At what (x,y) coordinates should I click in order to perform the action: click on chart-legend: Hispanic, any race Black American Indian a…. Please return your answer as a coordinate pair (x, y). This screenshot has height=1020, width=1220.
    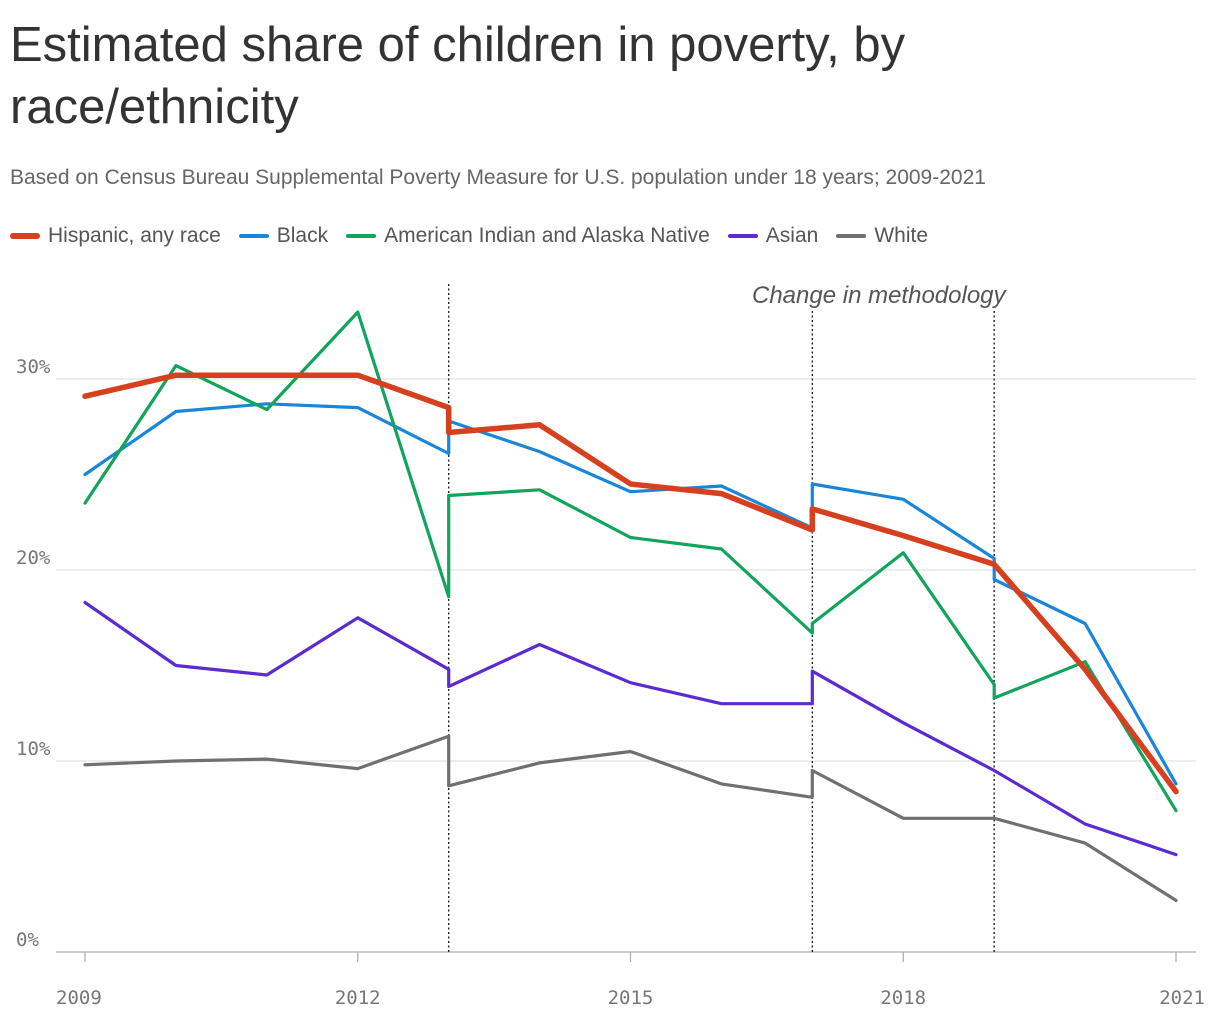
    Looking at the image, I should click on (478, 236).